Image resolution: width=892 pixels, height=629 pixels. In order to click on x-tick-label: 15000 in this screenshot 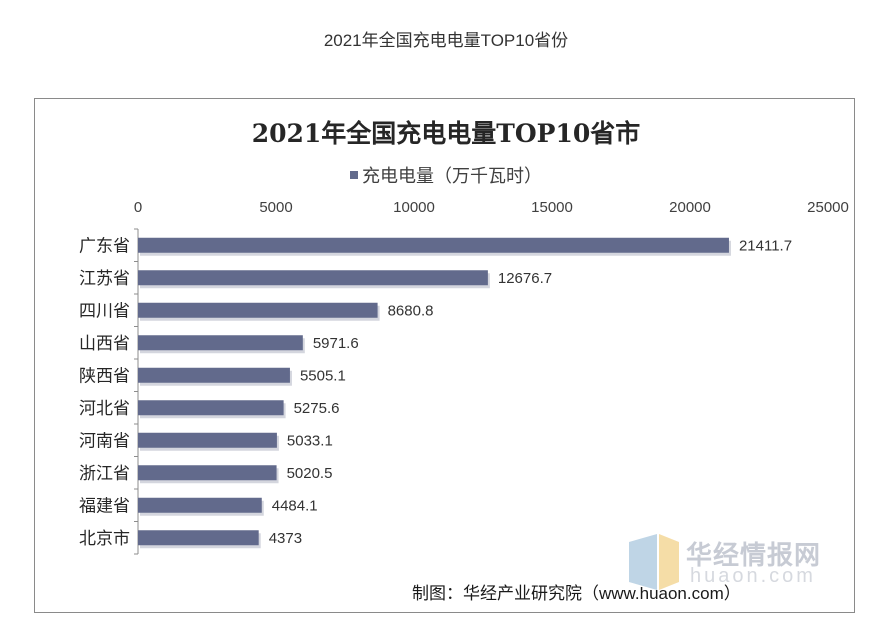, I will do `click(552, 207)`.